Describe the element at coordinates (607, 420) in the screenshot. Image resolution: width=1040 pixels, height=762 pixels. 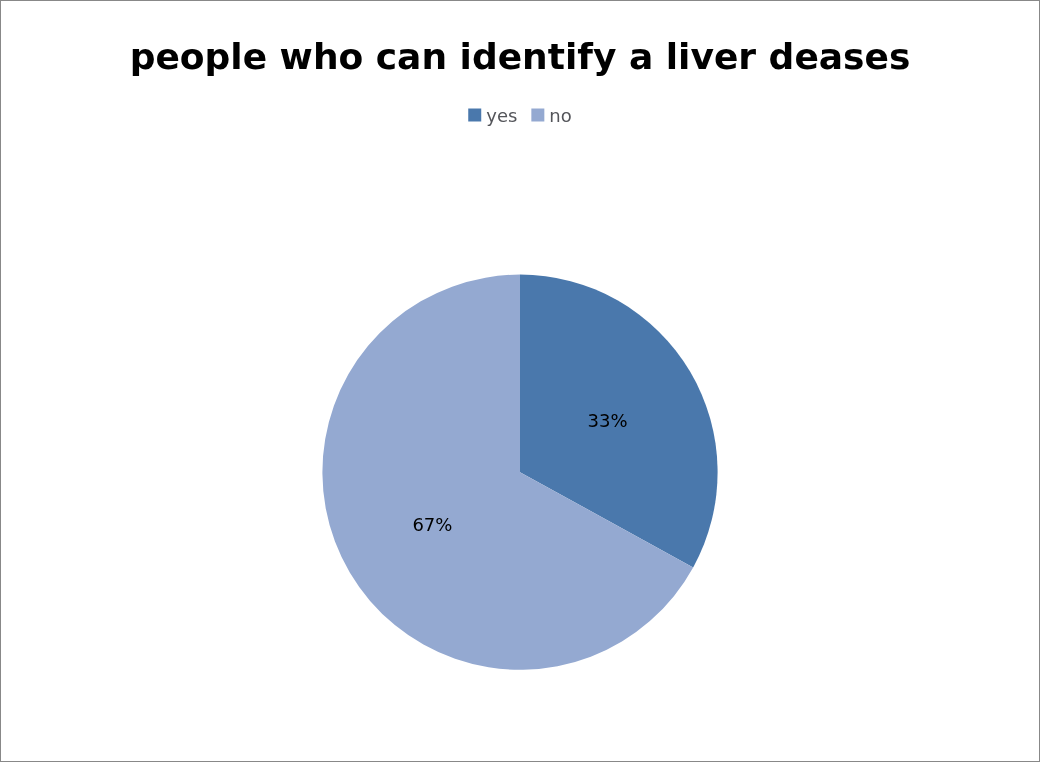
I see `data-label: 33%` at that location.